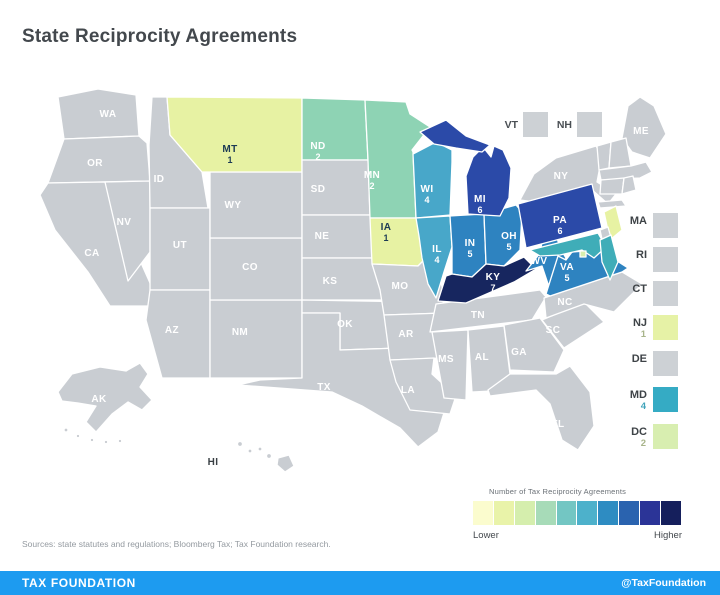 This screenshot has height=595, width=720. Describe the element at coordinates (639, 432) in the screenshot. I see `callout-label: DC` at that location.